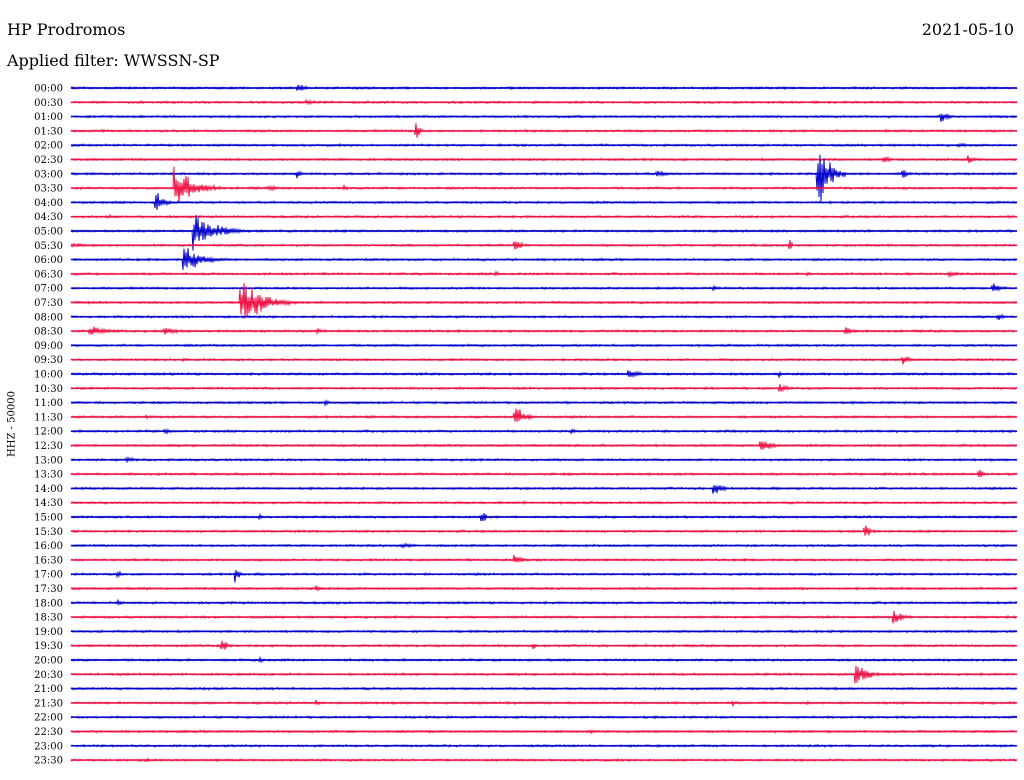 Image resolution: width=1024 pixels, height=780 pixels. Describe the element at coordinates (48, 160) in the screenshot. I see `row-label-0230: 02:30` at that location.